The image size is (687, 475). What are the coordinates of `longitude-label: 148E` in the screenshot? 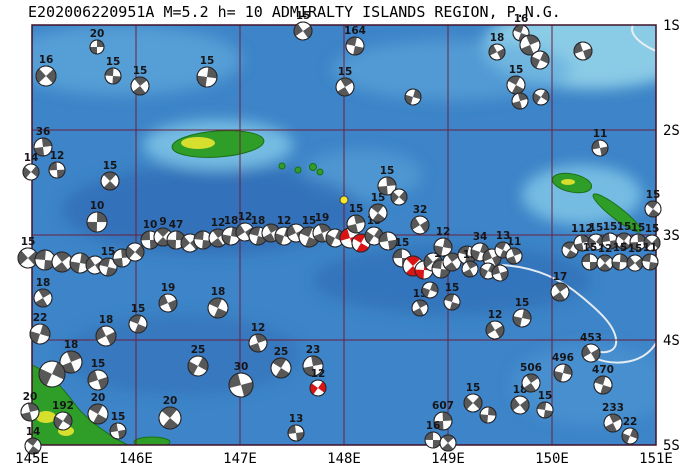 It's located at (344, 459).